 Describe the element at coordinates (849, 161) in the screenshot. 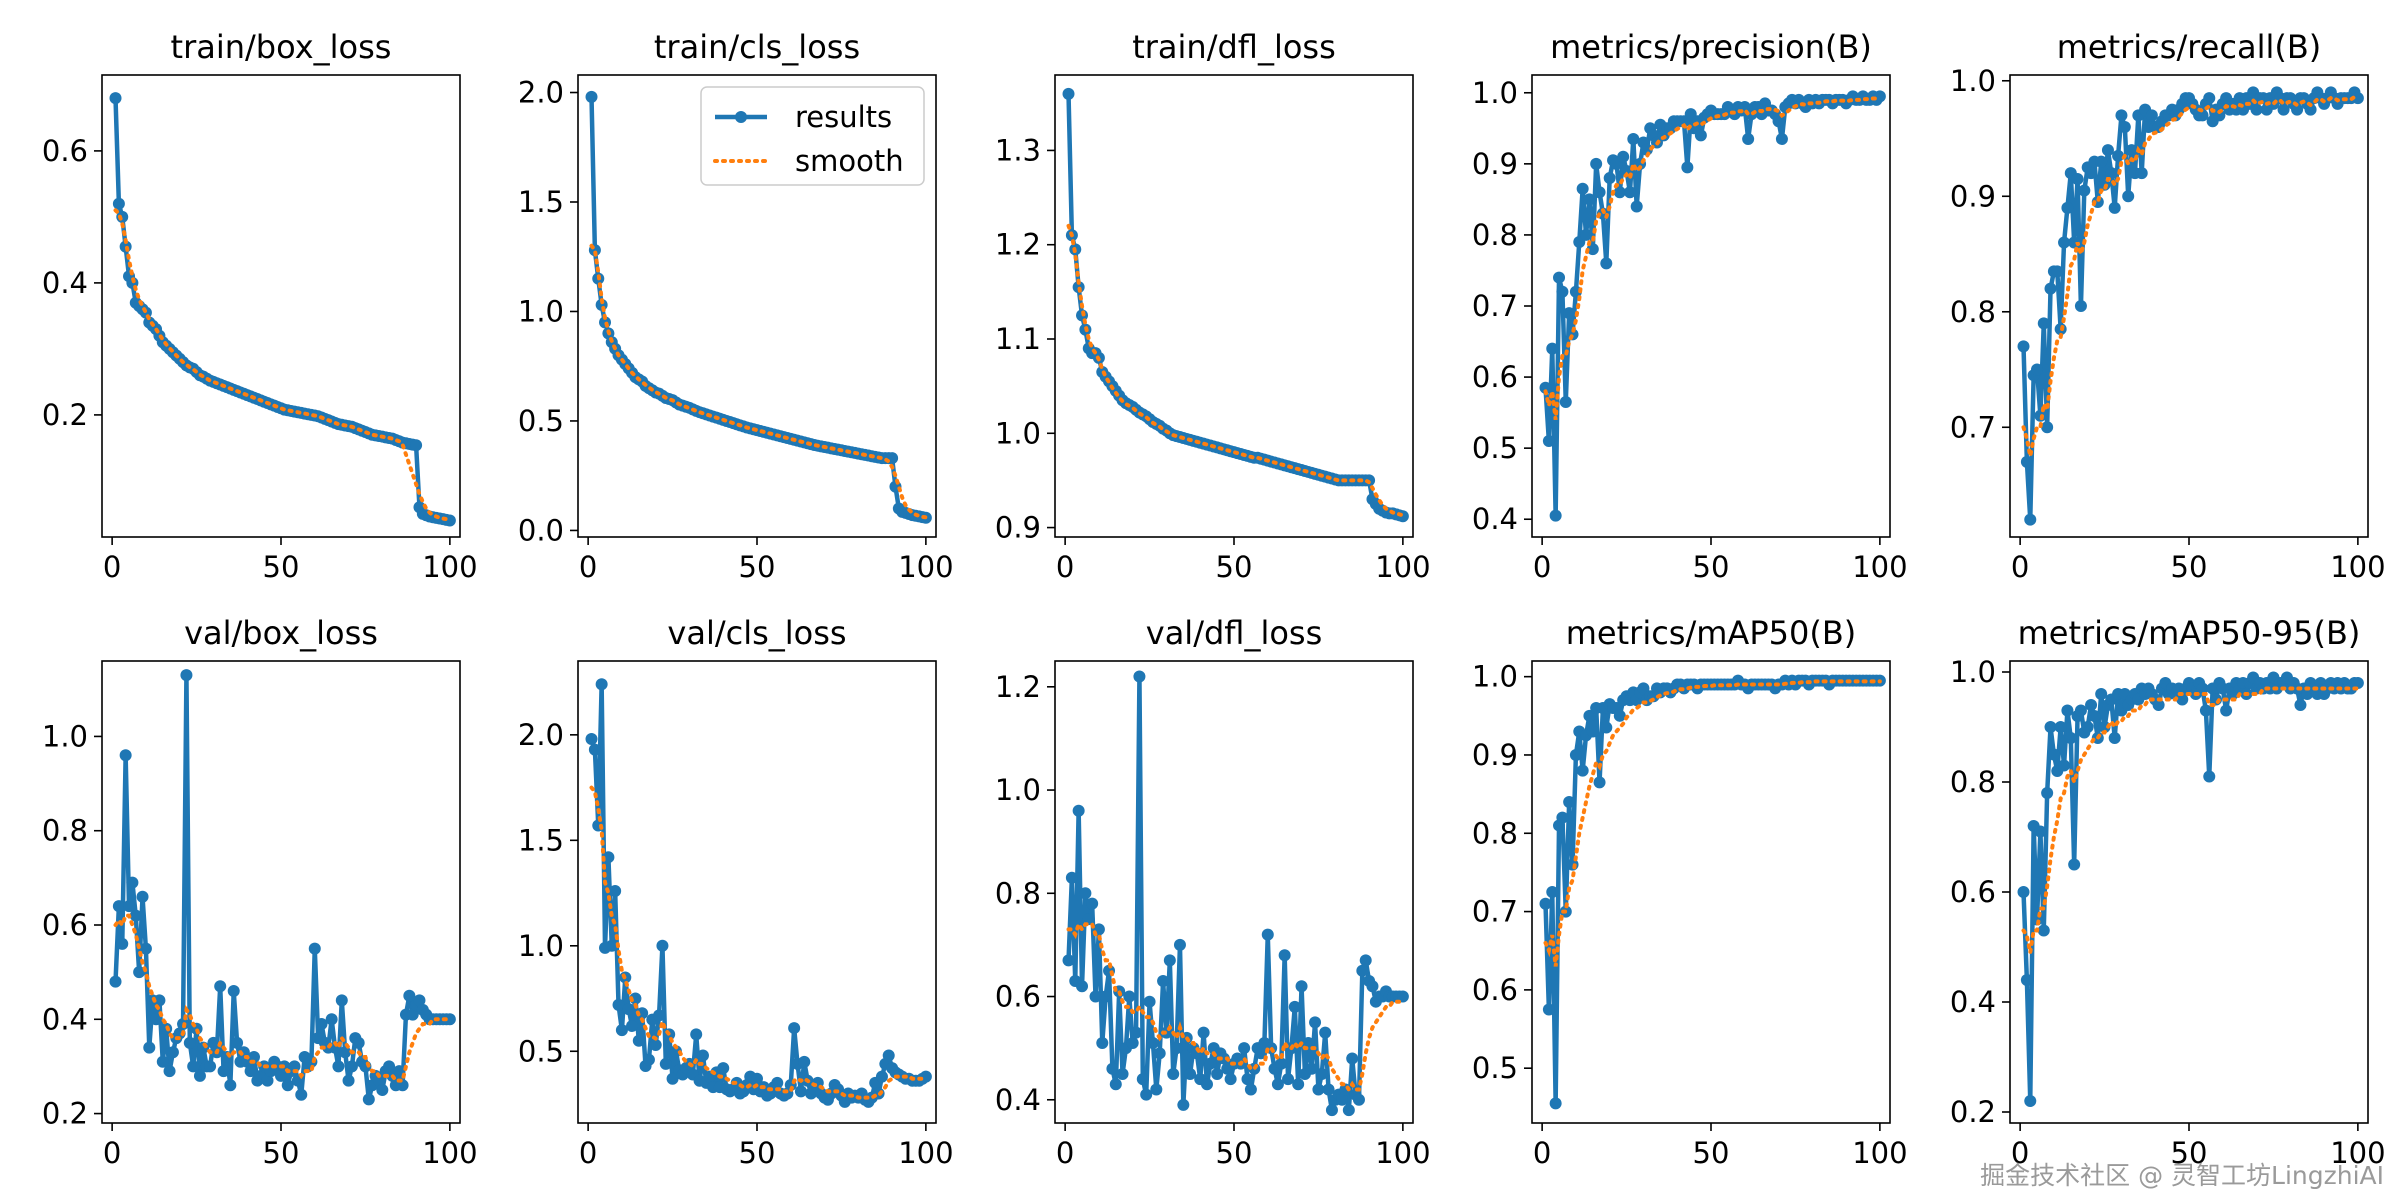

I see `legend-smooth-label: smooth` at that location.